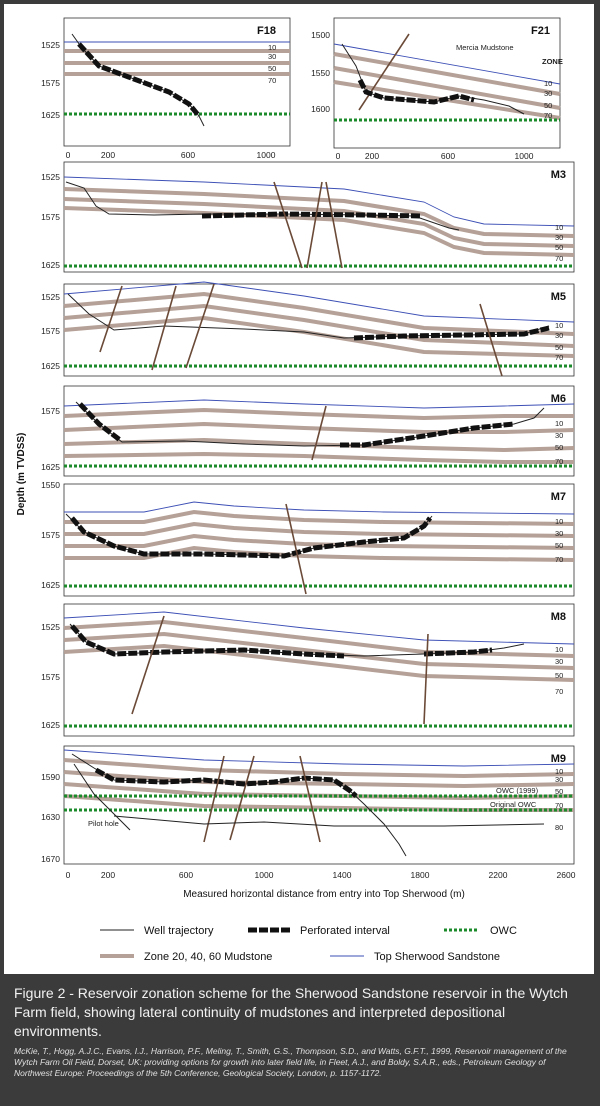  I want to click on panel-f18-ytick: 1575, so click(50, 83).